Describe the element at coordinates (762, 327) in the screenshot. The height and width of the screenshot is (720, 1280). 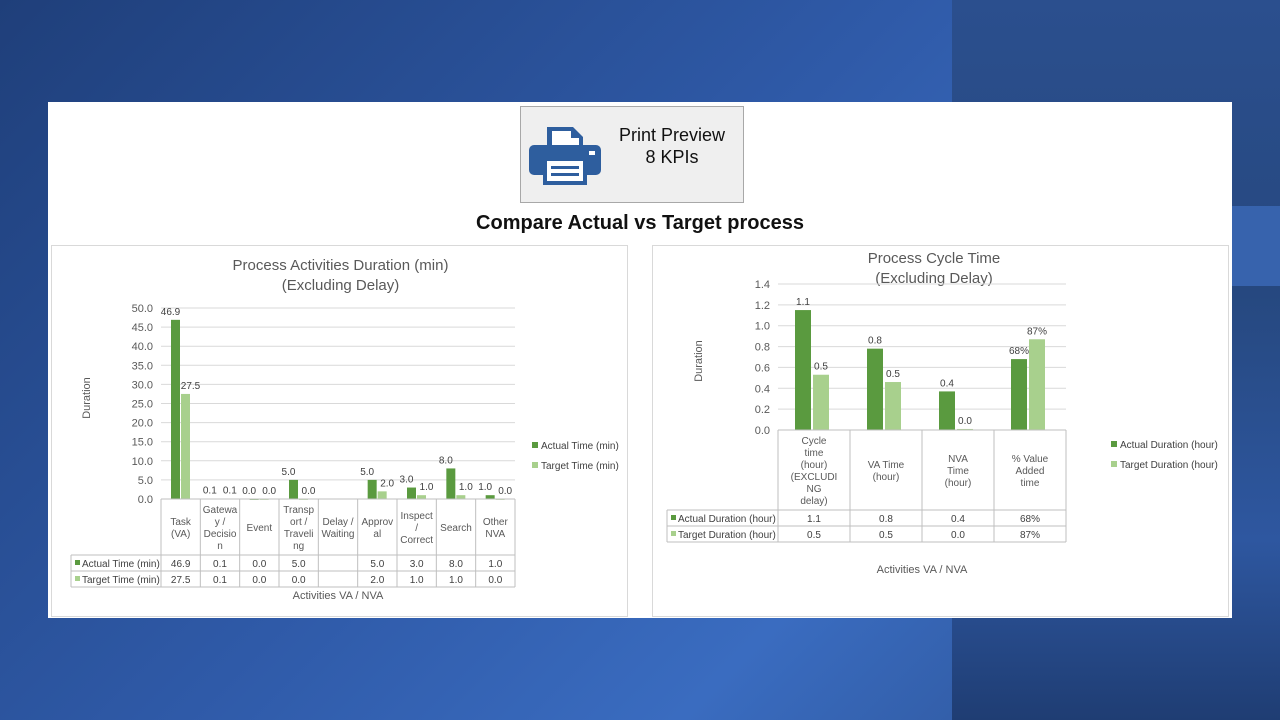
I see `y-tick-label: 1.0` at that location.